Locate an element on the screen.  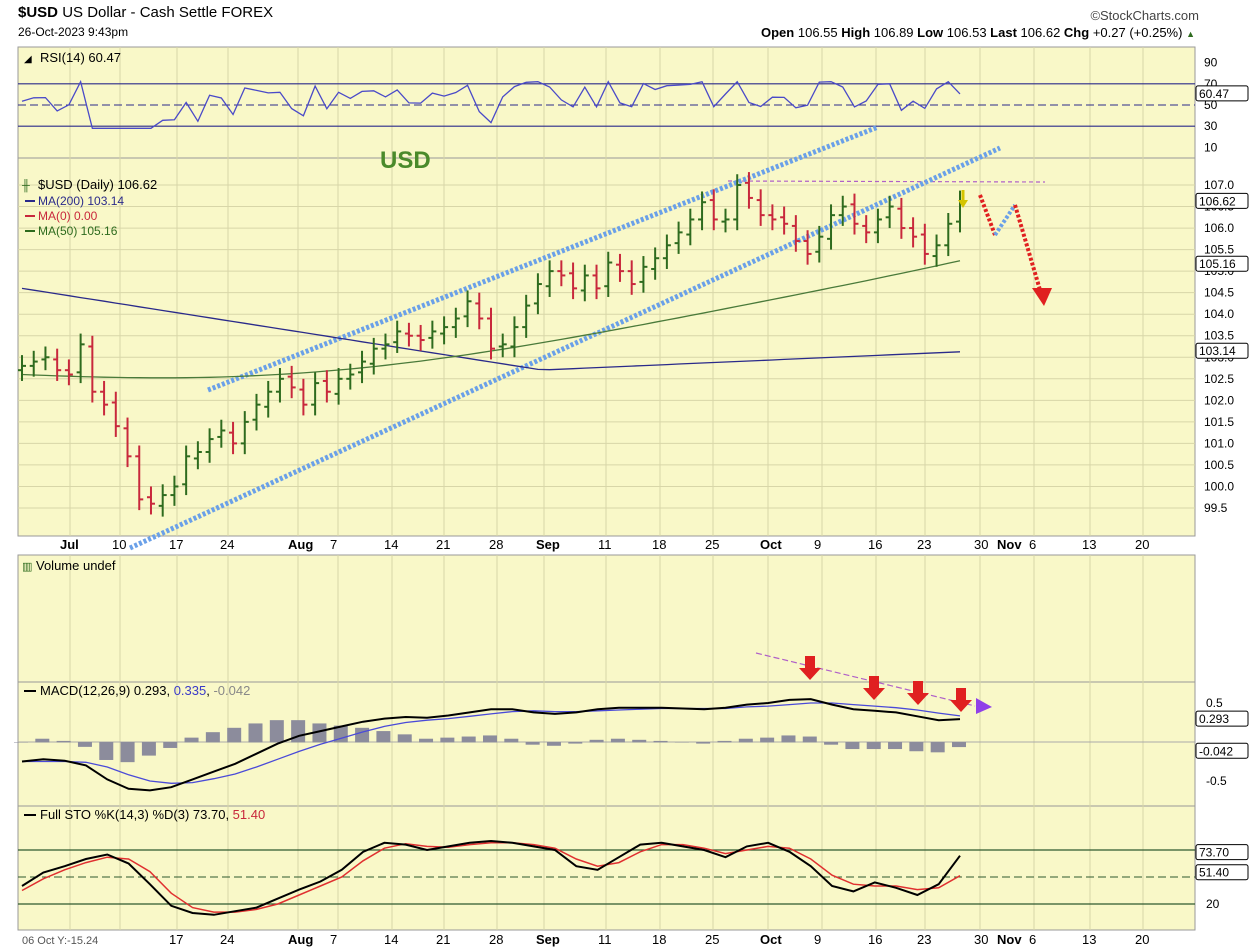
x-axis-label: 23 is located at coordinates (924, 544).